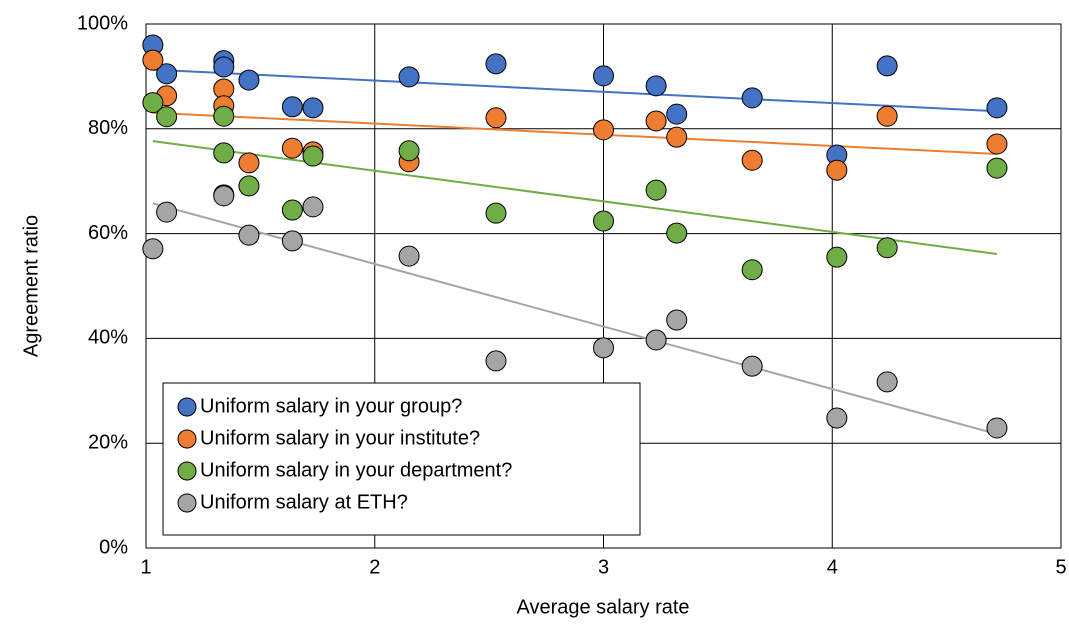 Image resolution: width=1069 pixels, height=628 pixels. Describe the element at coordinates (145, 567) in the screenshot. I see `x-tick-label: 1` at that location.